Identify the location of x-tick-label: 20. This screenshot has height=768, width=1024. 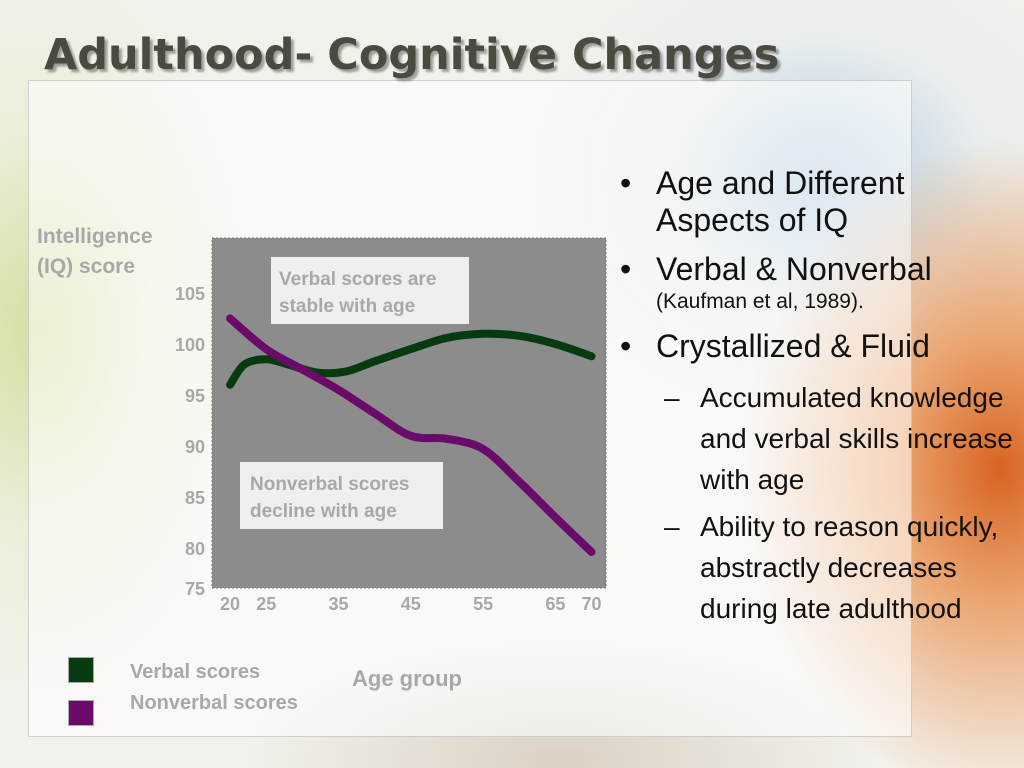
(230, 604).